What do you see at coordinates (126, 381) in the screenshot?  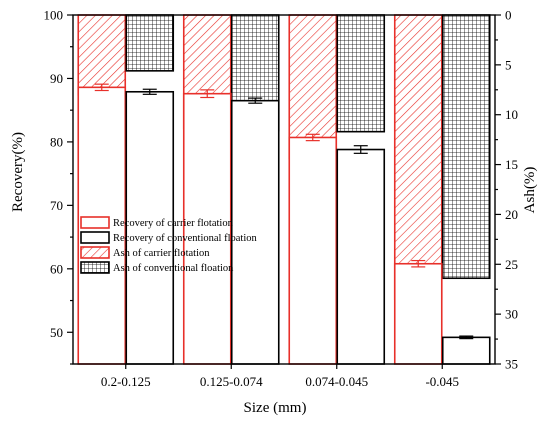 I see `x-tick-label: 0.2-0.125` at bounding box center [126, 381].